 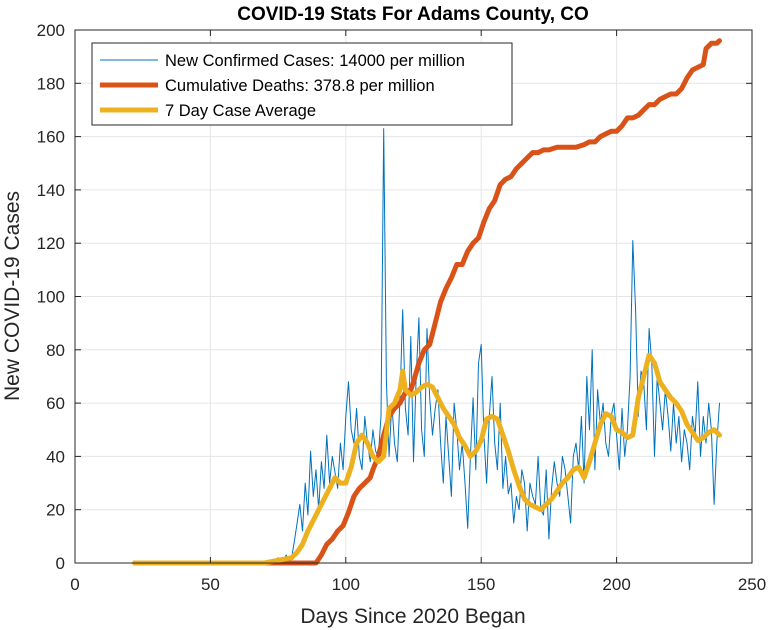 I want to click on y-tick-label: 80, so click(x=55, y=350).